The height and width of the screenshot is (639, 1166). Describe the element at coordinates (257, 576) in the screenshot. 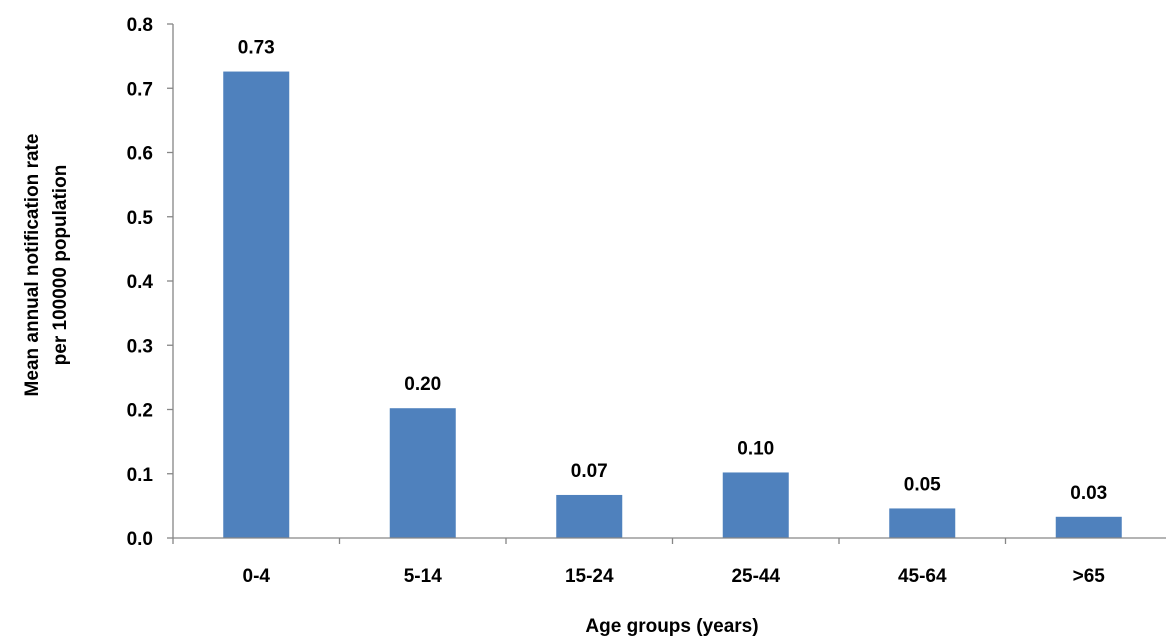

I see `x-tick-label: 0-4` at that location.